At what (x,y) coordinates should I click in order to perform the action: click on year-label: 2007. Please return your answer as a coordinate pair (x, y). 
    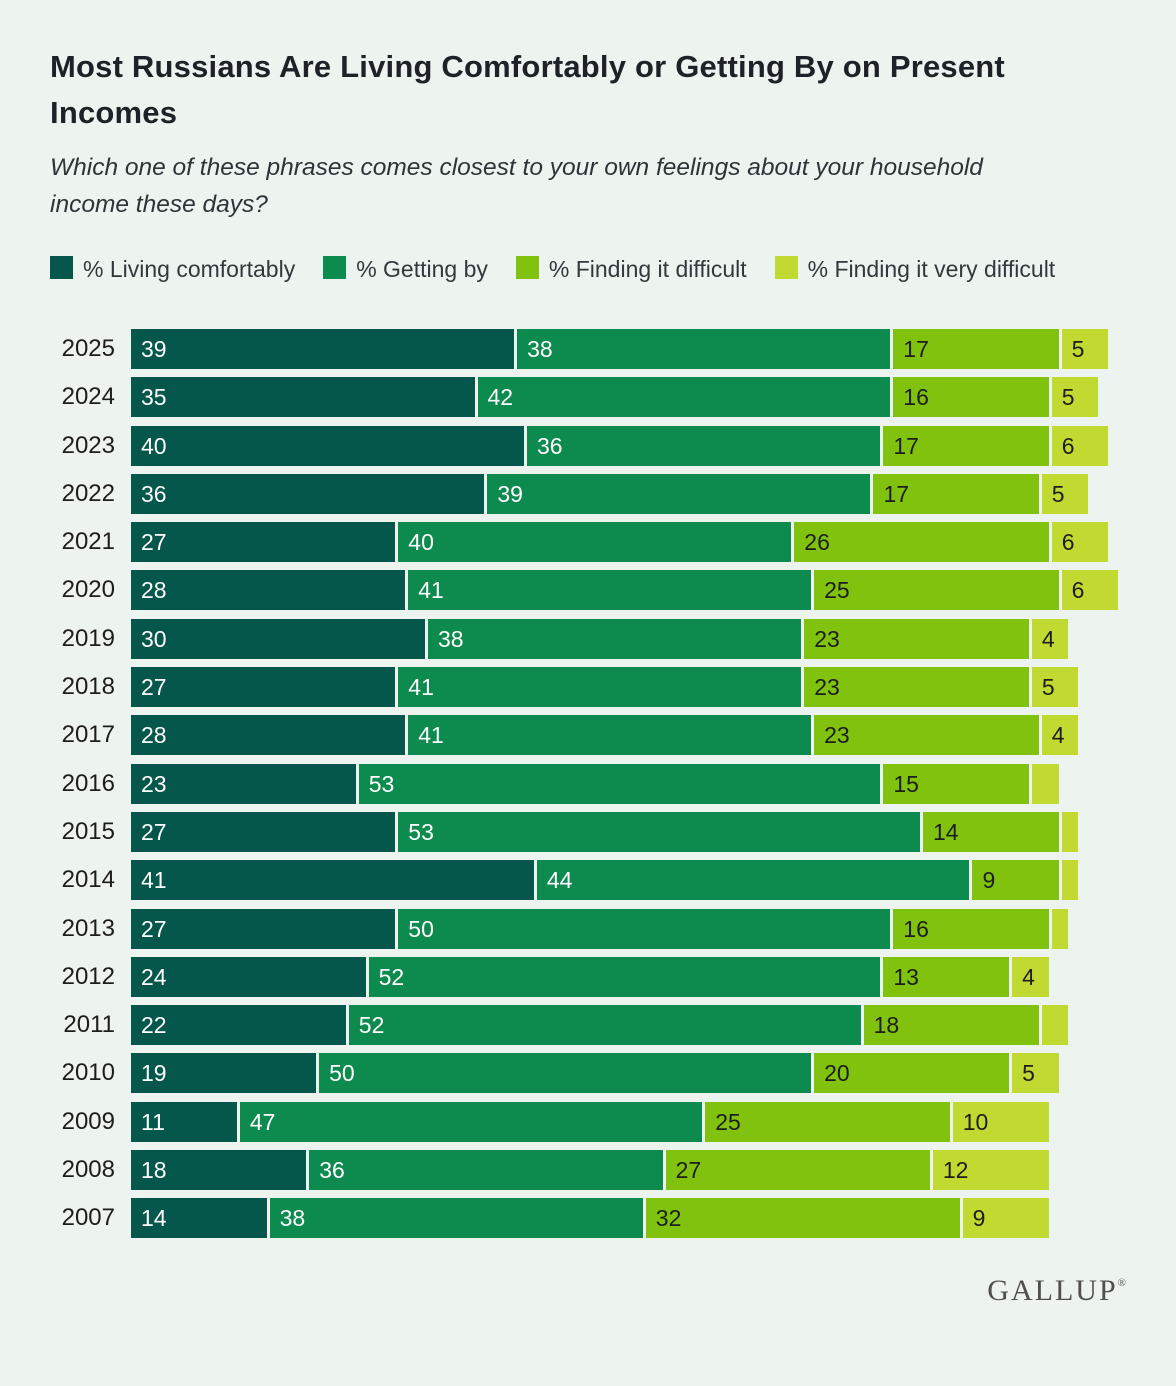
    Looking at the image, I should click on (88, 1218).